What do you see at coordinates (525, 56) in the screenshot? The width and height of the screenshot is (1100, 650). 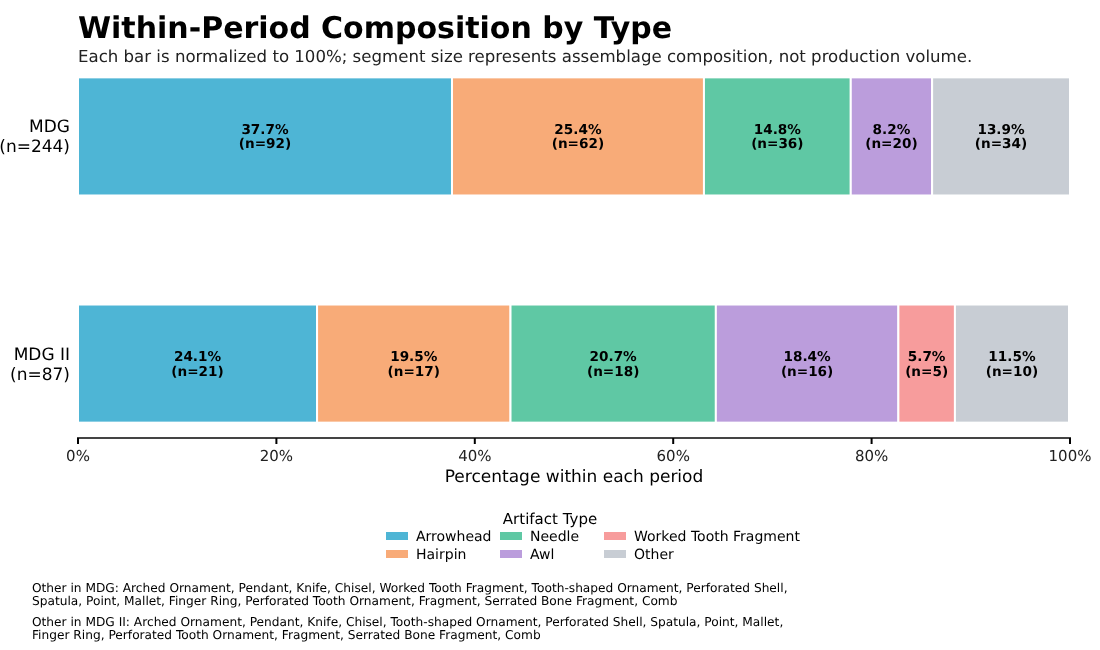 I see `text: Each bar is normalized to 100%; segment size represents assemblage composition, not production volume.` at bounding box center [525, 56].